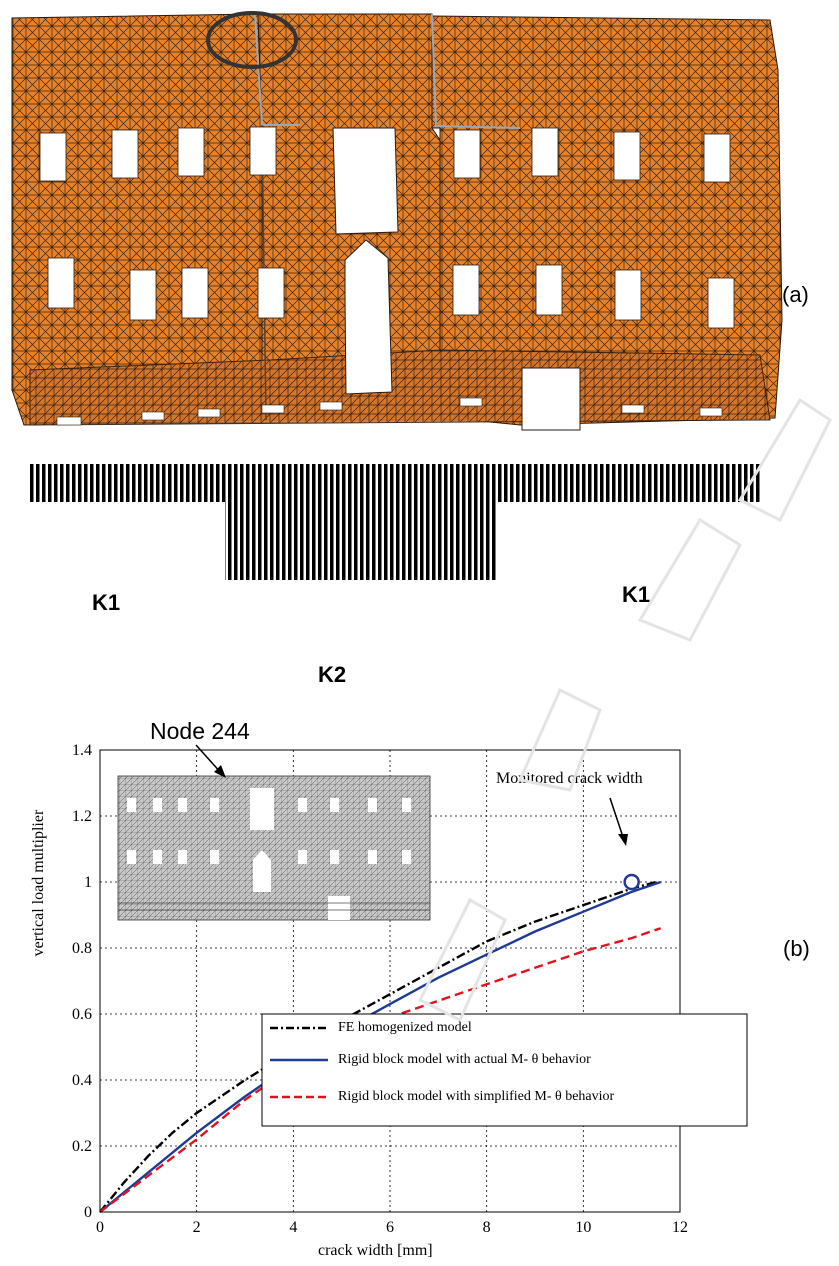 This screenshot has width=839, height=1266. I want to click on panel-a-tag: (a), so click(795, 294).